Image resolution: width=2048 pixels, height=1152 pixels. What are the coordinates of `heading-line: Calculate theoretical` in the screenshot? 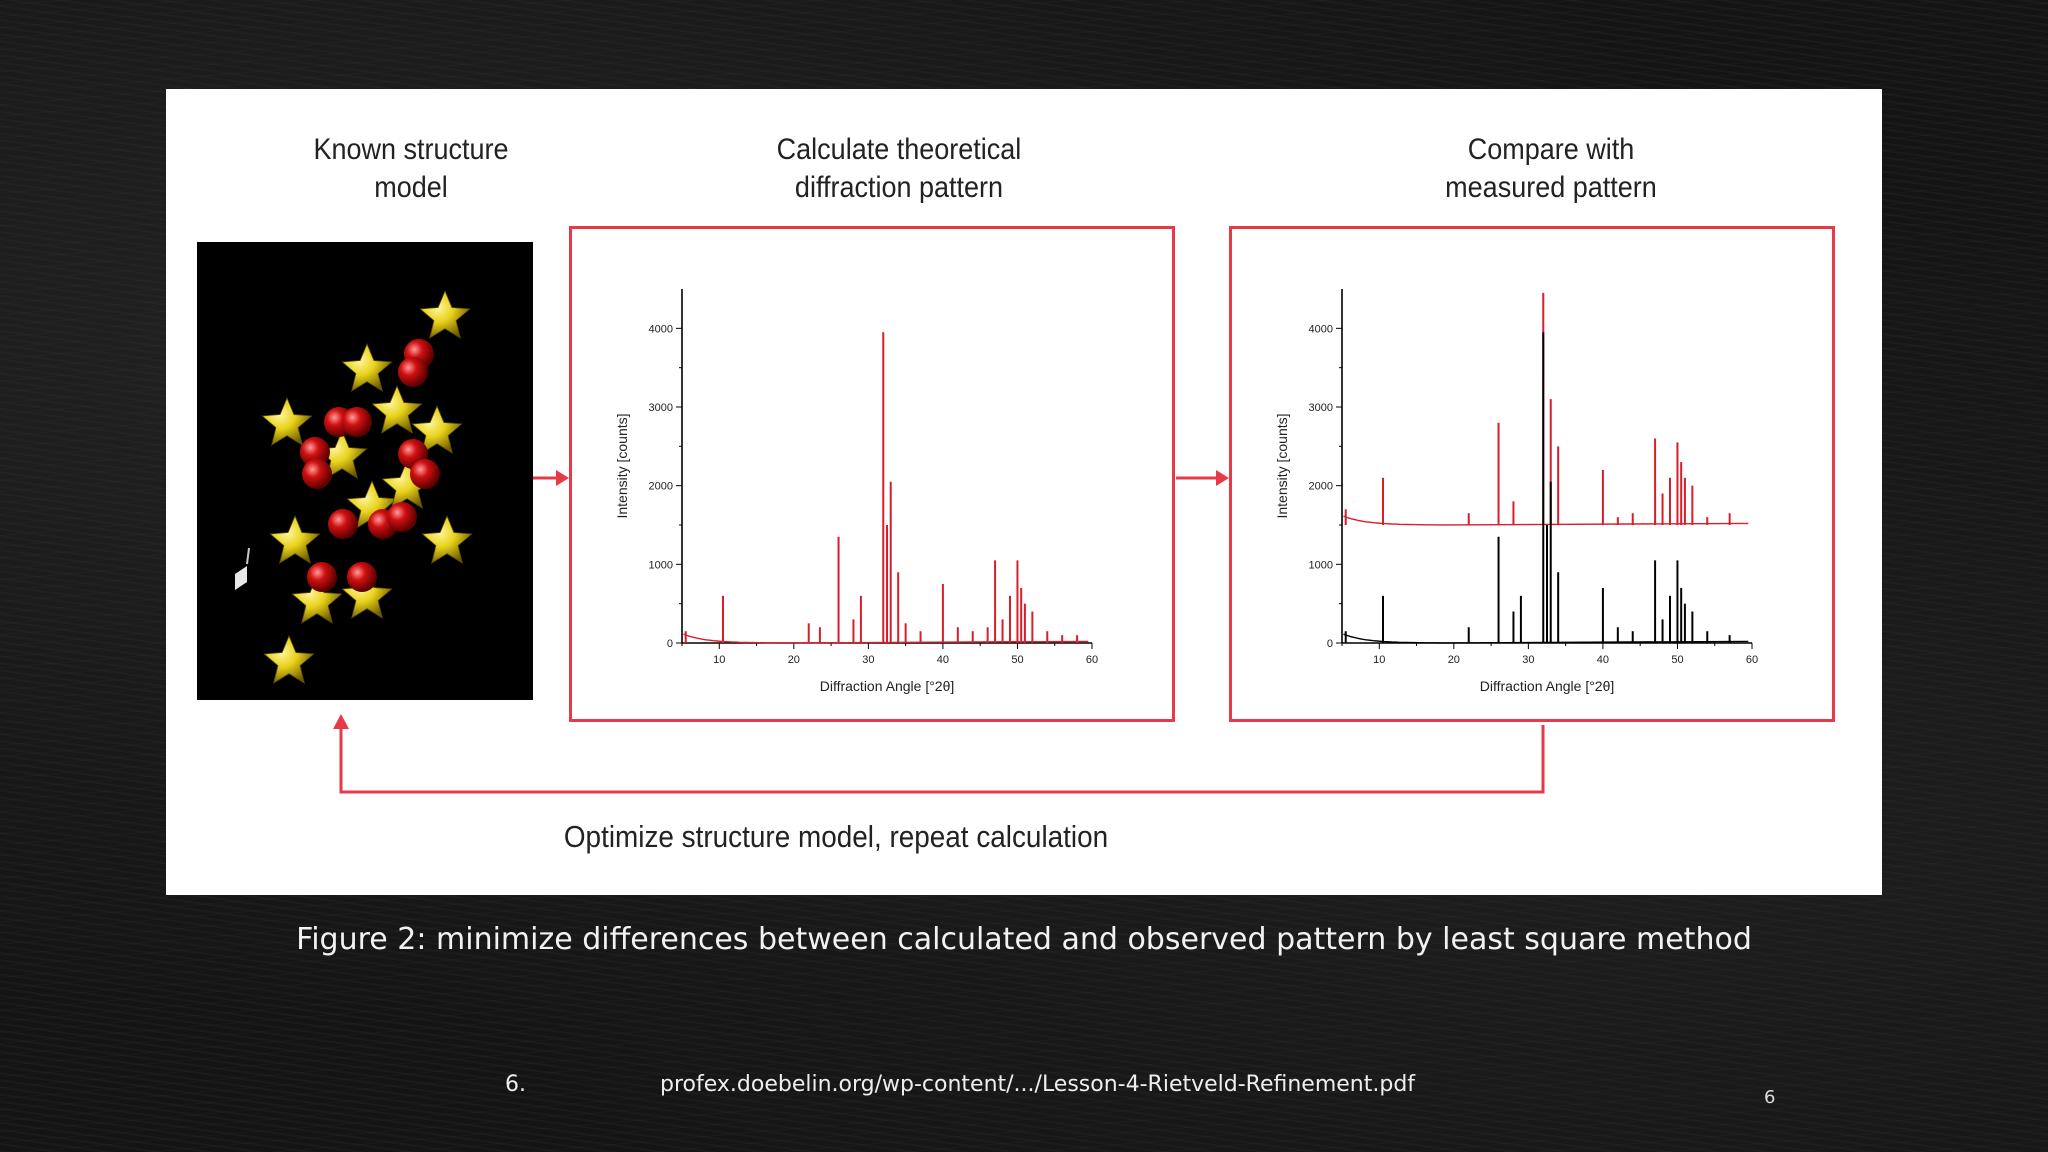 It's located at (899, 149).